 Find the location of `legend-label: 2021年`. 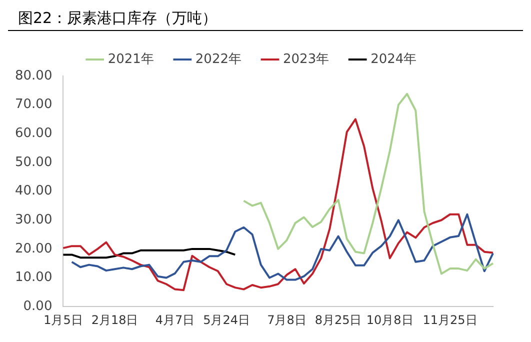

legend-label: 2021年 is located at coordinates (131, 59).